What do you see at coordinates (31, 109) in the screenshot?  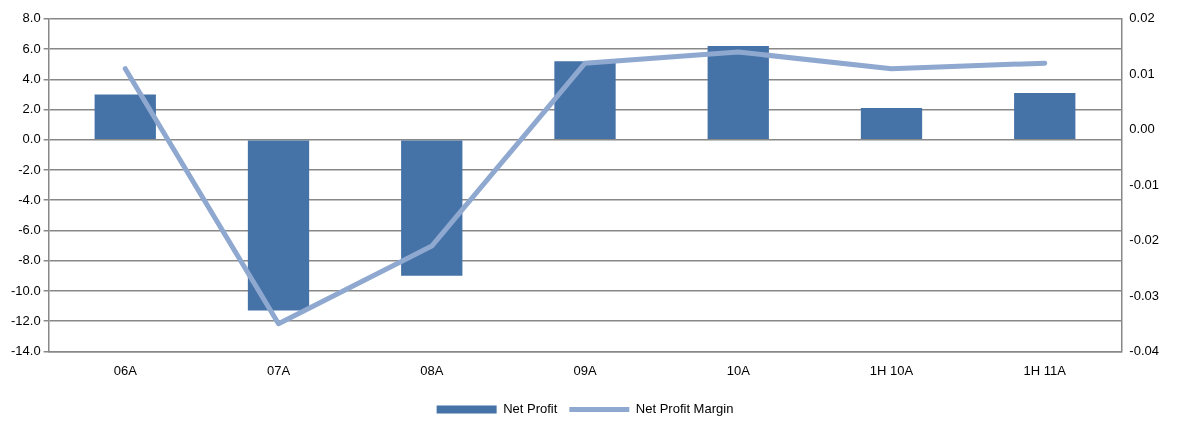 I see `y-tick-label: 2.0` at bounding box center [31, 109].